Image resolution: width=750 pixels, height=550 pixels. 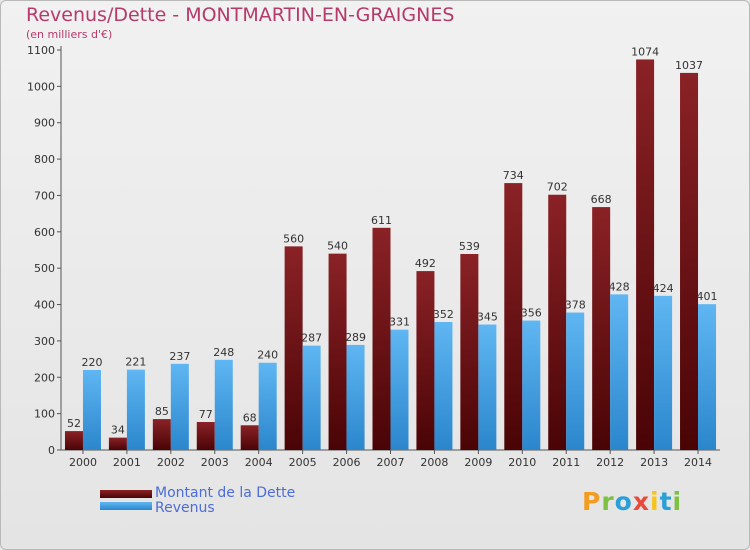 What do you see at coordinates (250, 417) in the screenshot?
I see `data-label-dette: 68` at bounding box center [250, 417].